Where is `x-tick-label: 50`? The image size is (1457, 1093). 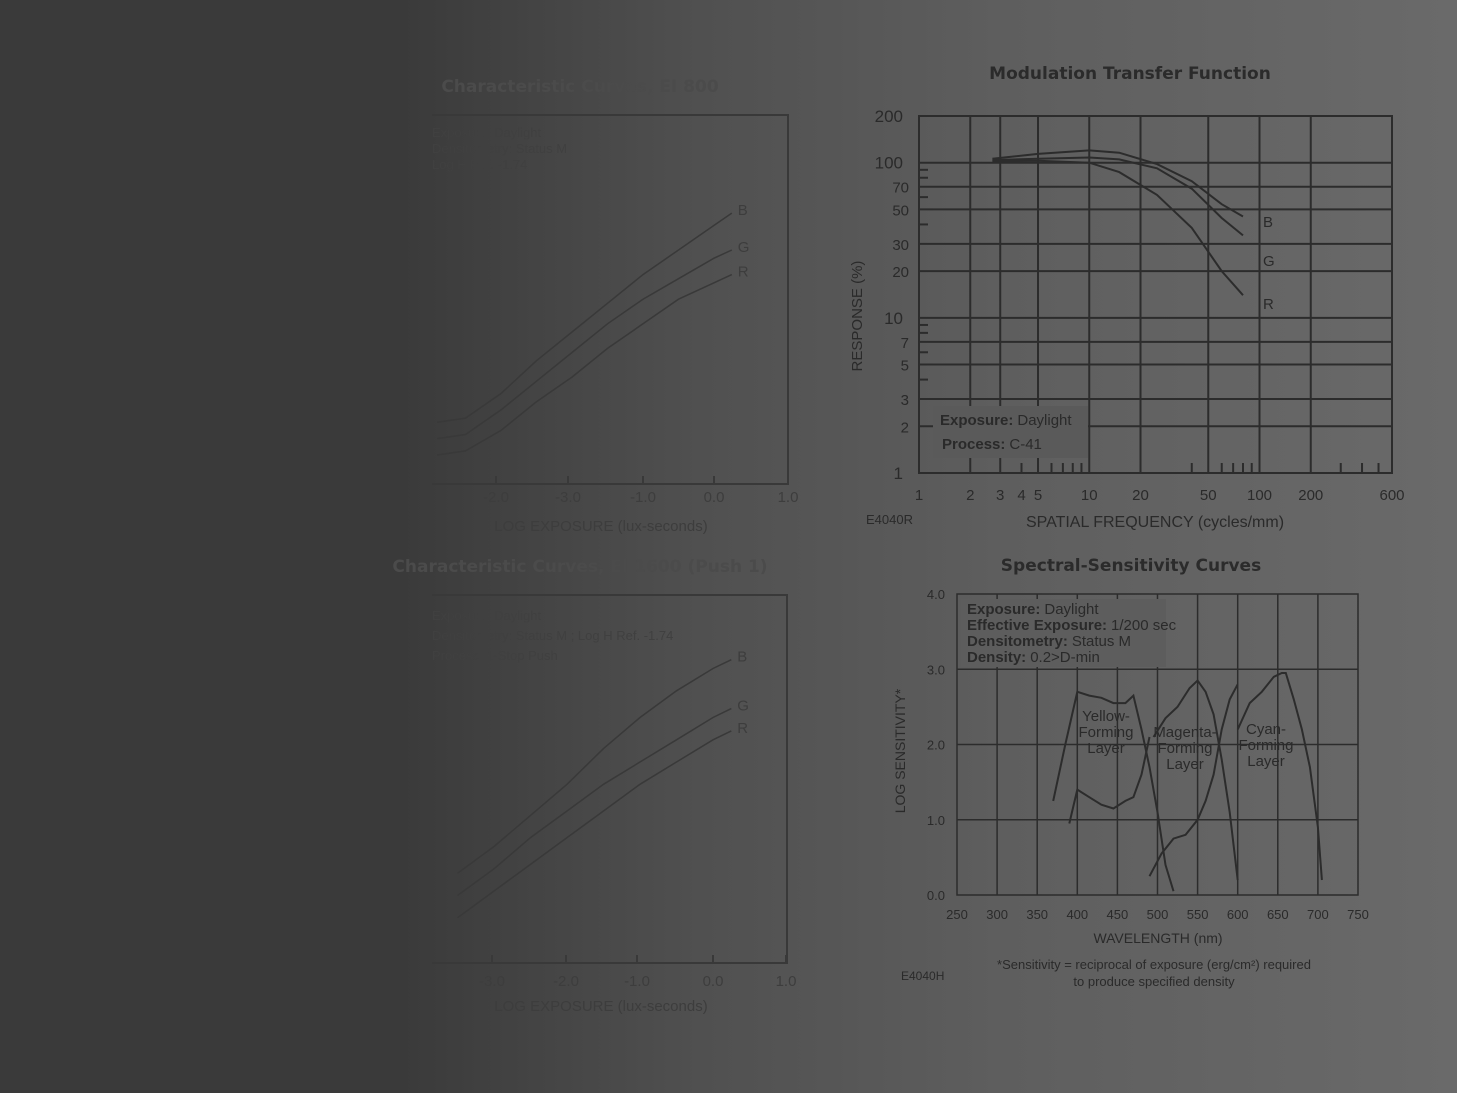
x-tick-label: 50 is located at coordinates (1208, 495).